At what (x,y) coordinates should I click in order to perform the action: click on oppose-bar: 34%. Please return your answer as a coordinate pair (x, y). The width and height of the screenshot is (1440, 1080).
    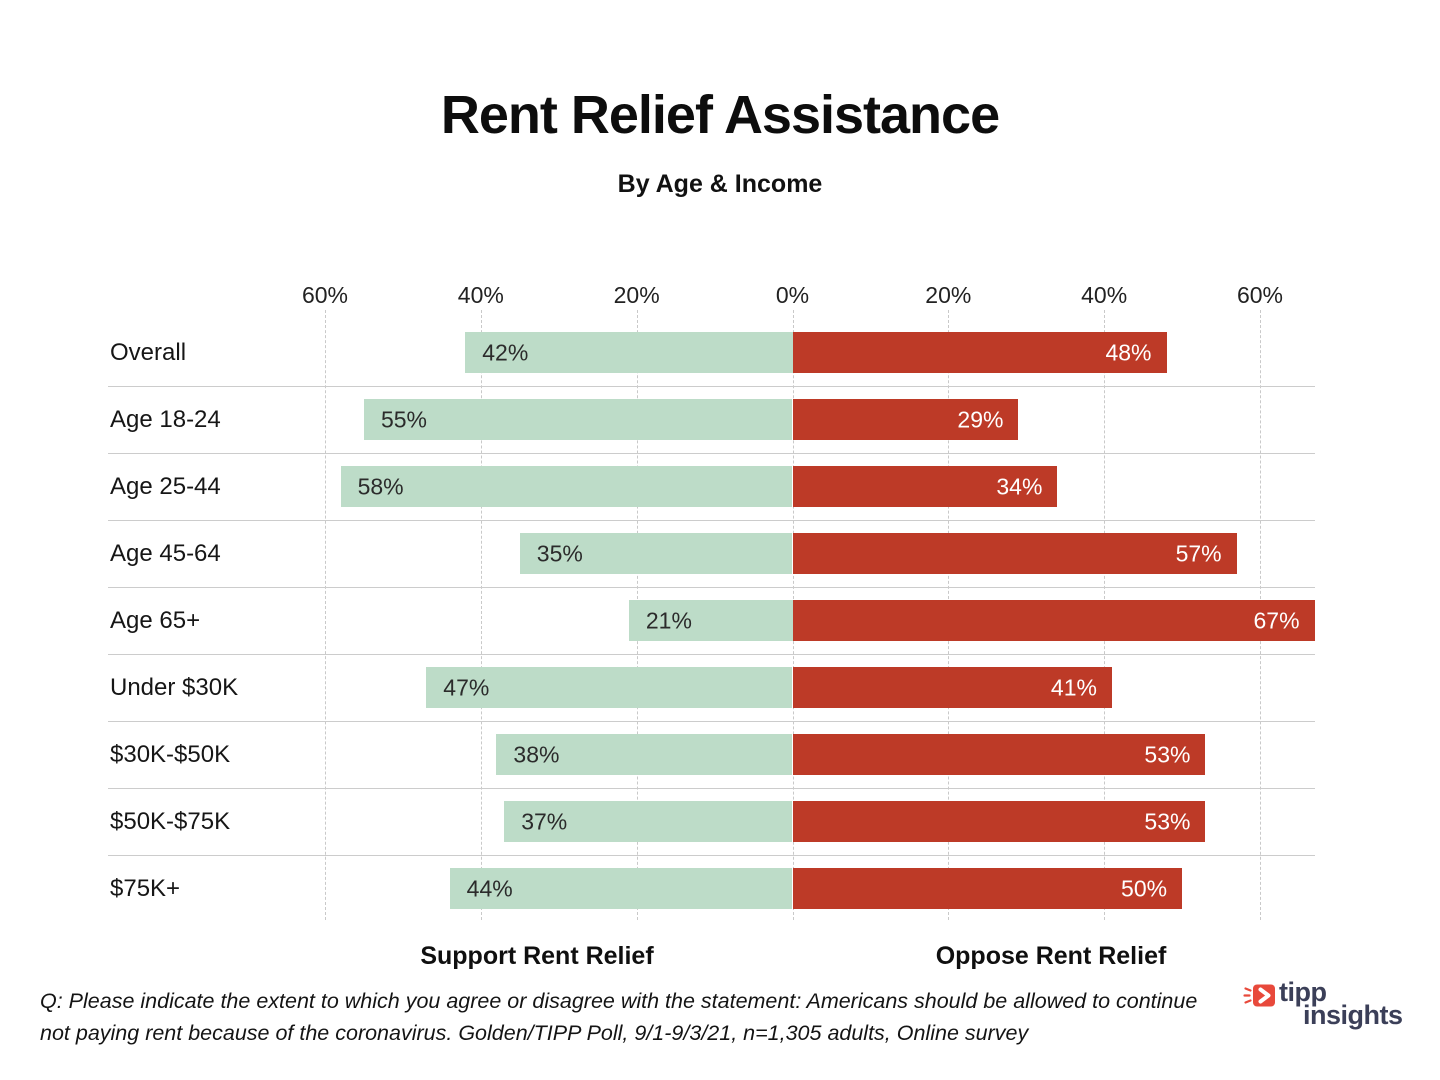
    Looking at the image, I should click on (925, 486).